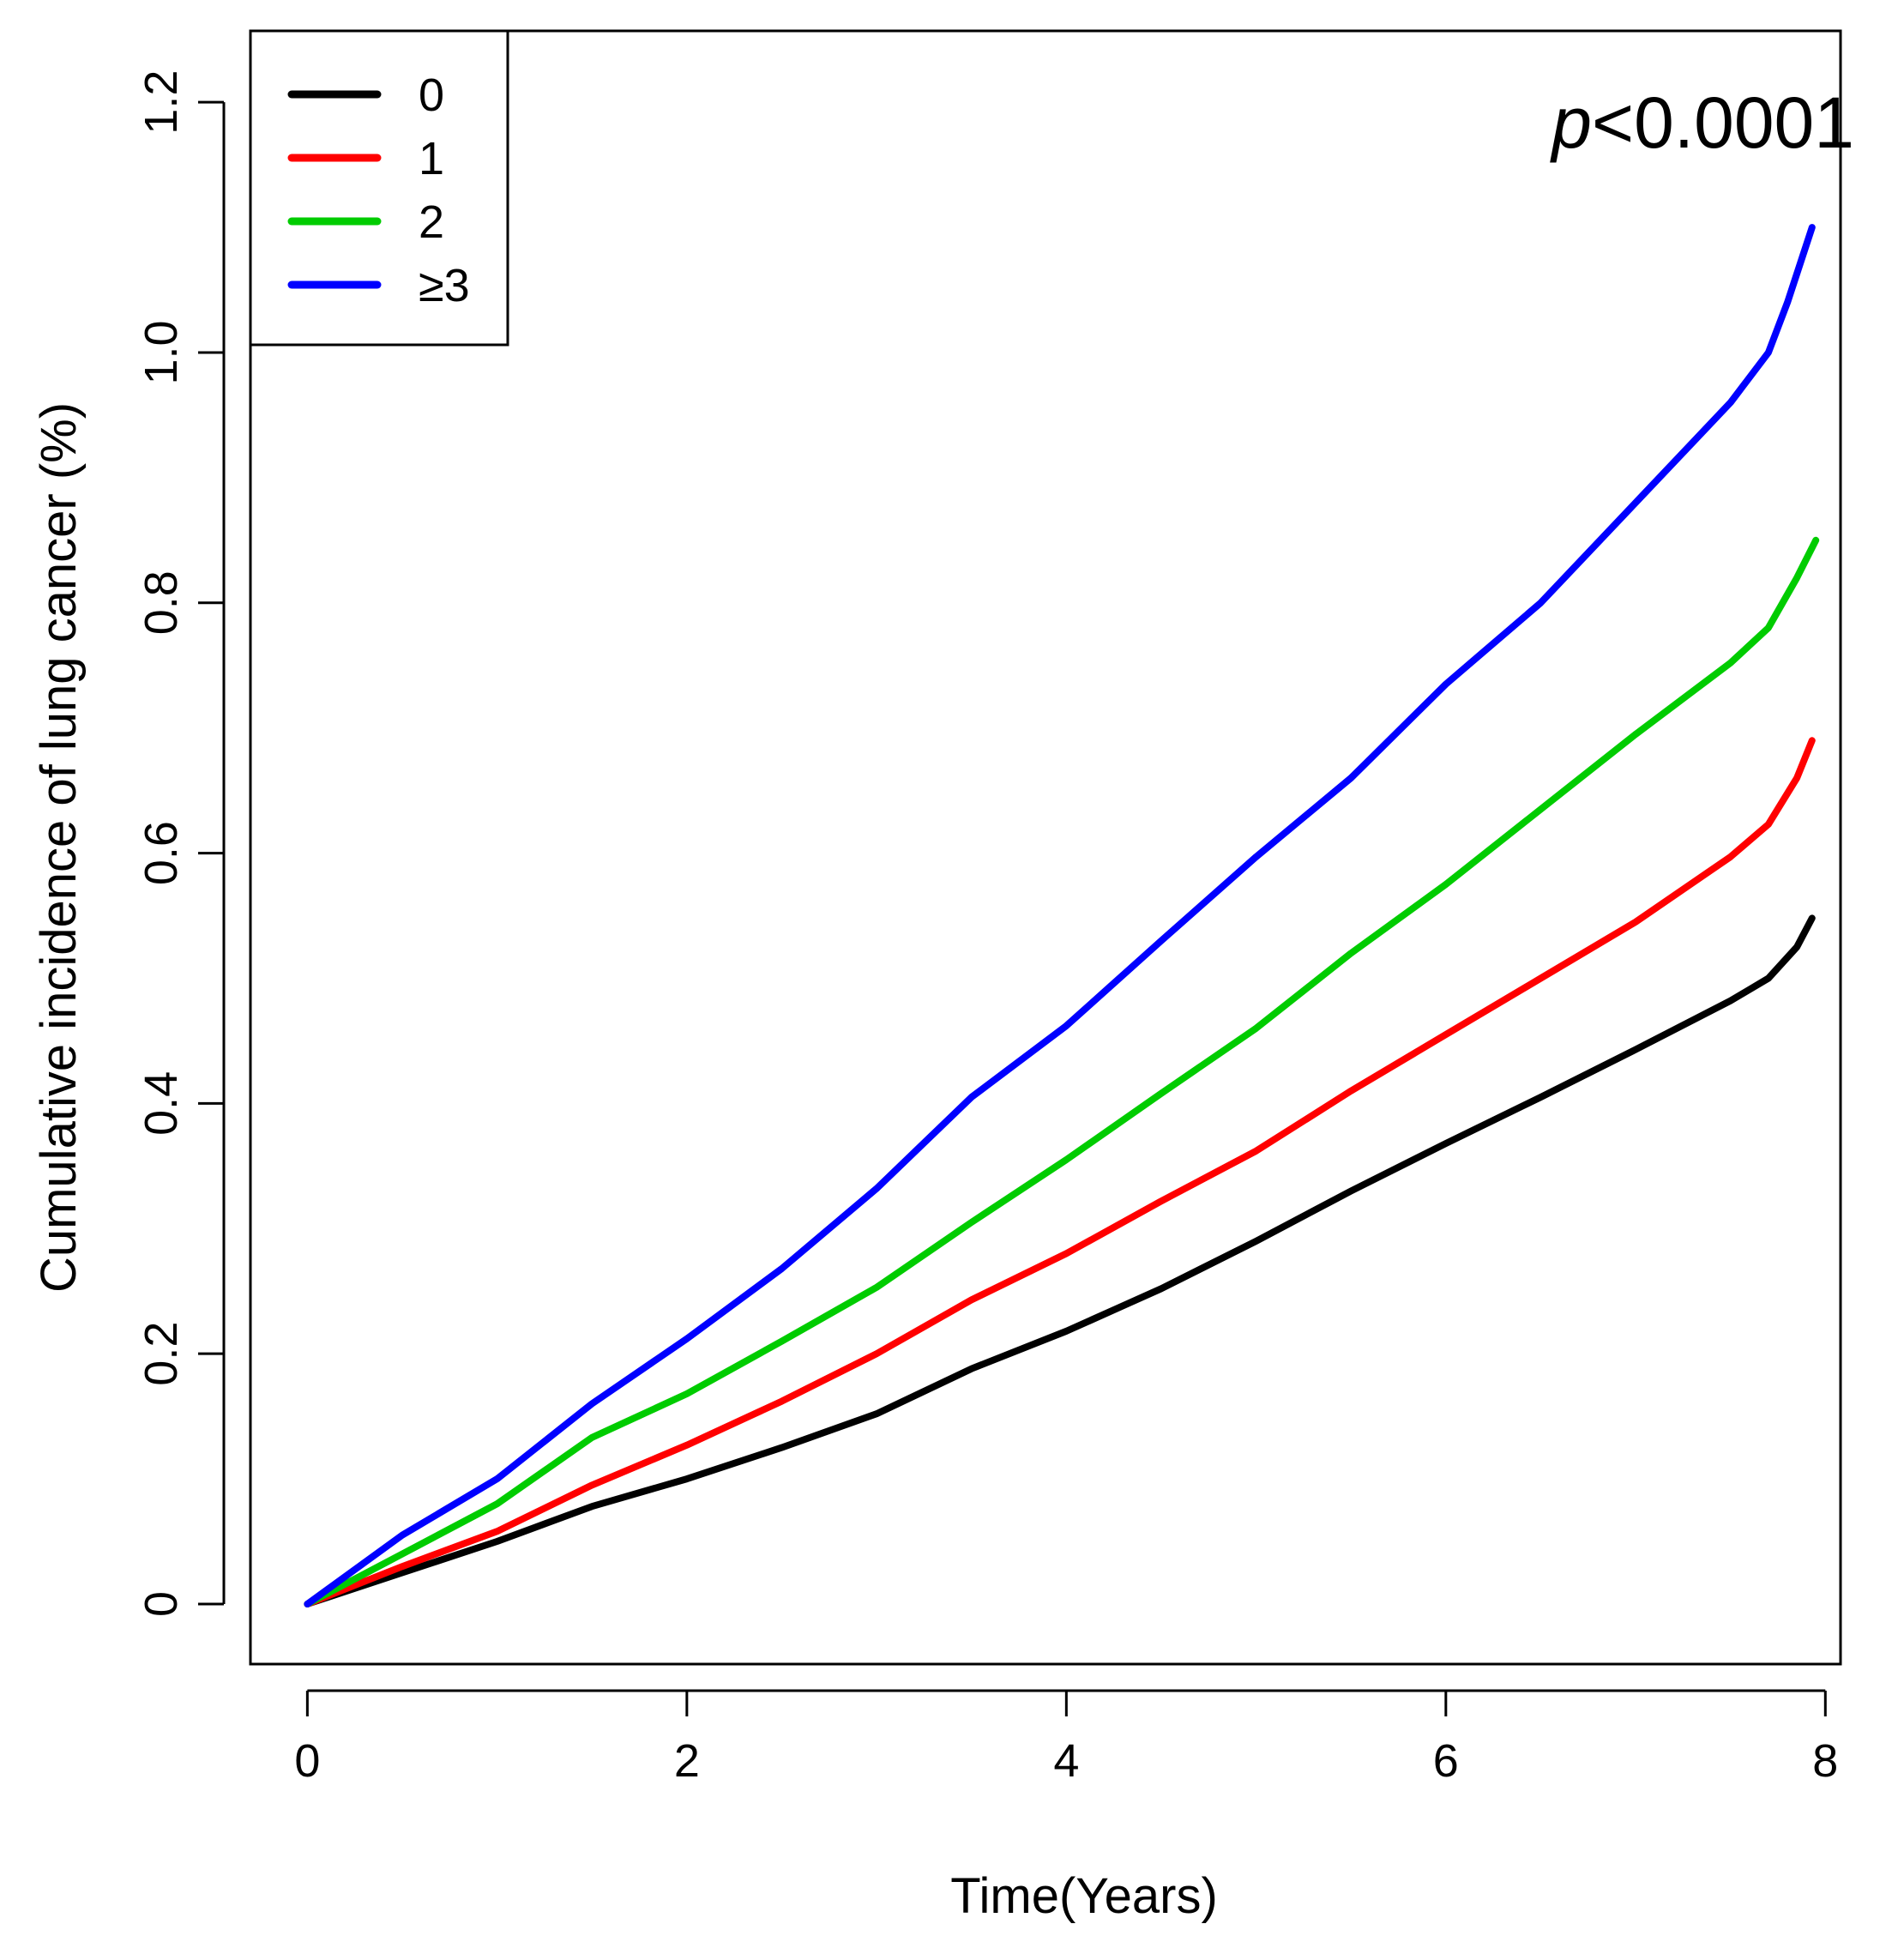 Image resolution: width=1904 pixels, height=1942 pixels. What do you see at coordinates (162, 853) in the screenshot?
I see `y-tick-label: 0.6` at bounding box center [162, 853].